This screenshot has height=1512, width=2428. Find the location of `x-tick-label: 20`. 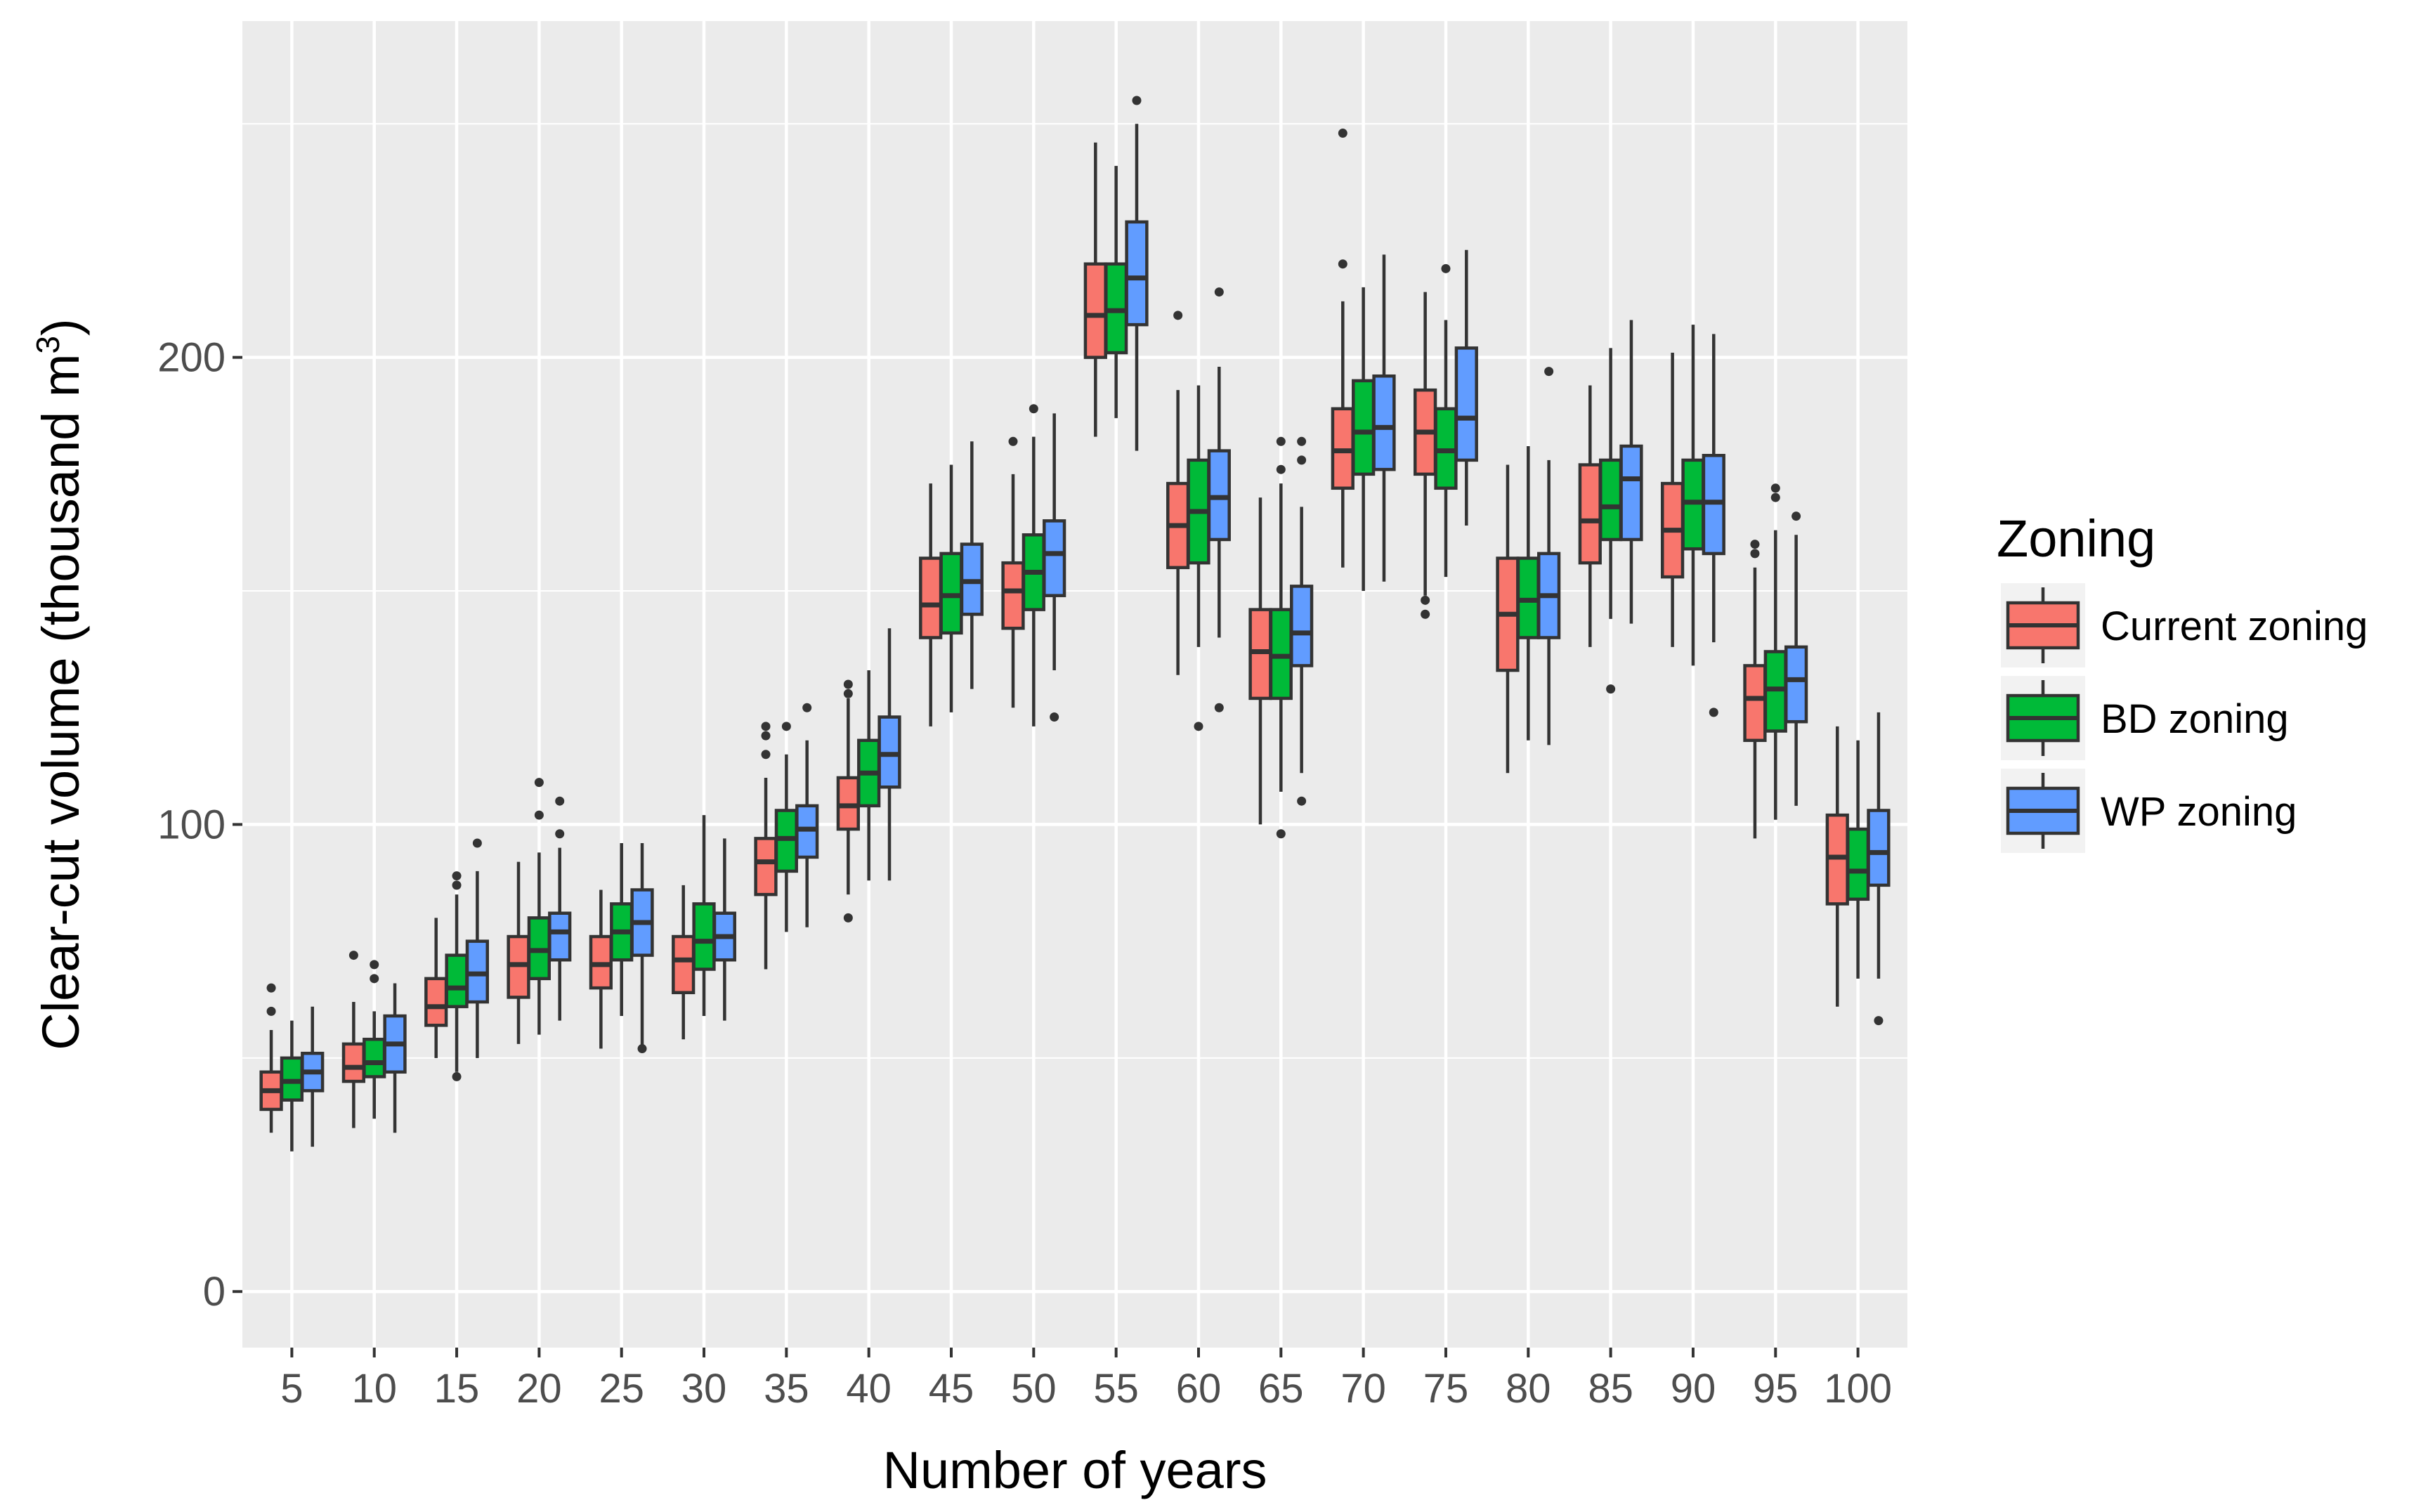

x-tick-label: 20 is located at coordinates (539, 1389).